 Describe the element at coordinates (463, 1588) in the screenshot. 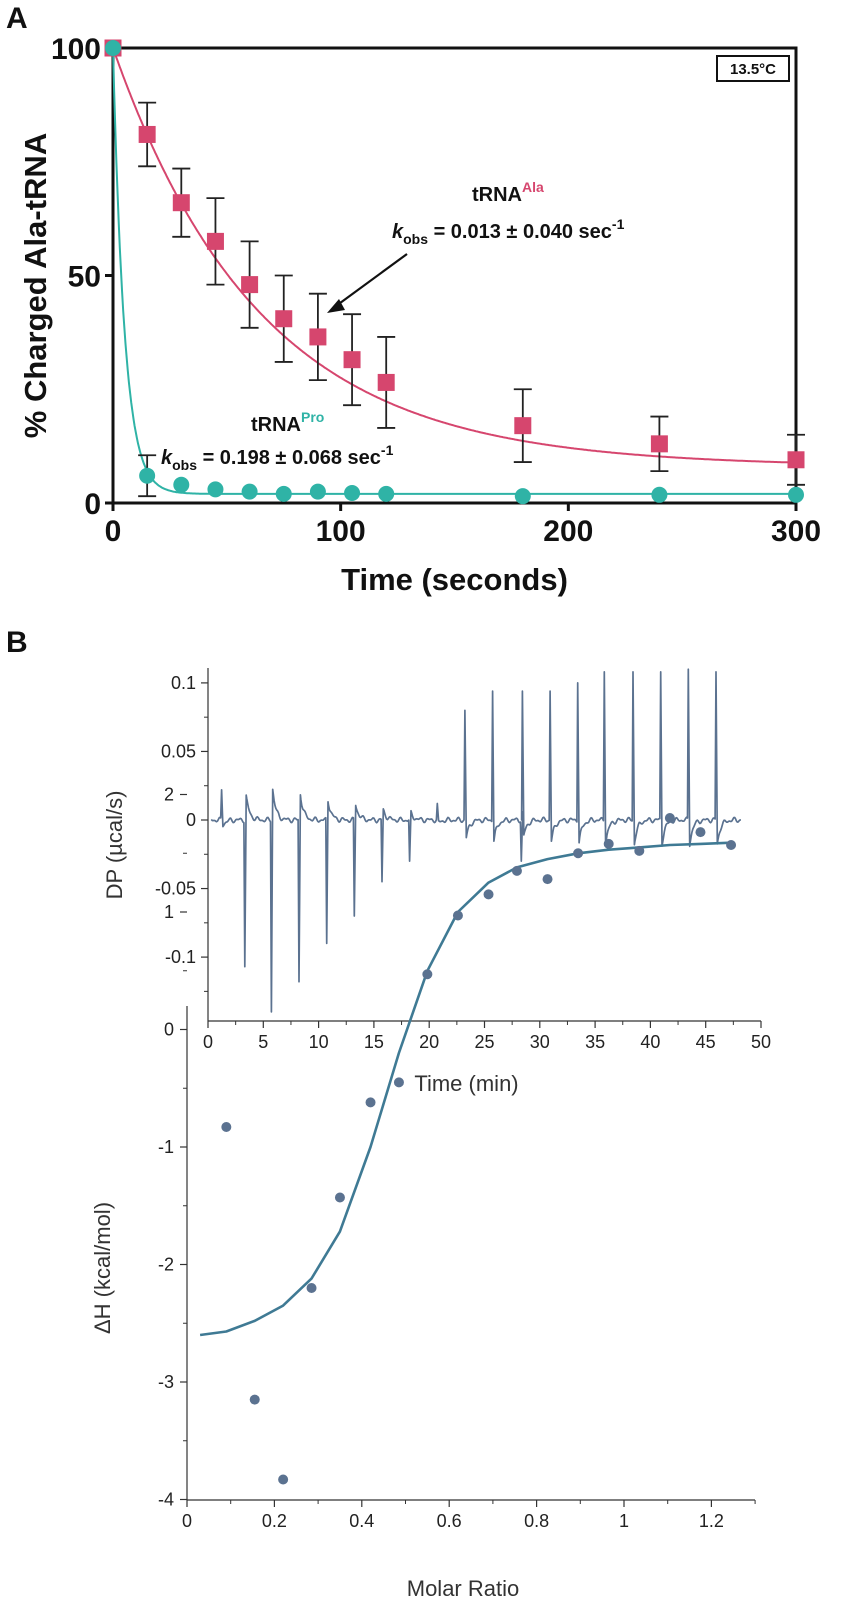

I see `x-axis-label: Molar Ratio` at that location.